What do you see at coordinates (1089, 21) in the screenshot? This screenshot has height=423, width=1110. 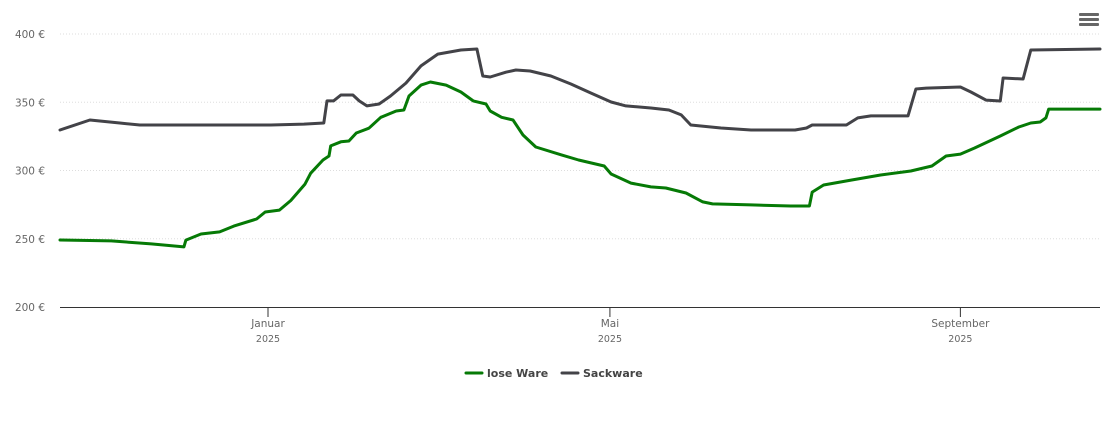 I see `hamburger-menu-icon` at bounding box center [1089, 21].